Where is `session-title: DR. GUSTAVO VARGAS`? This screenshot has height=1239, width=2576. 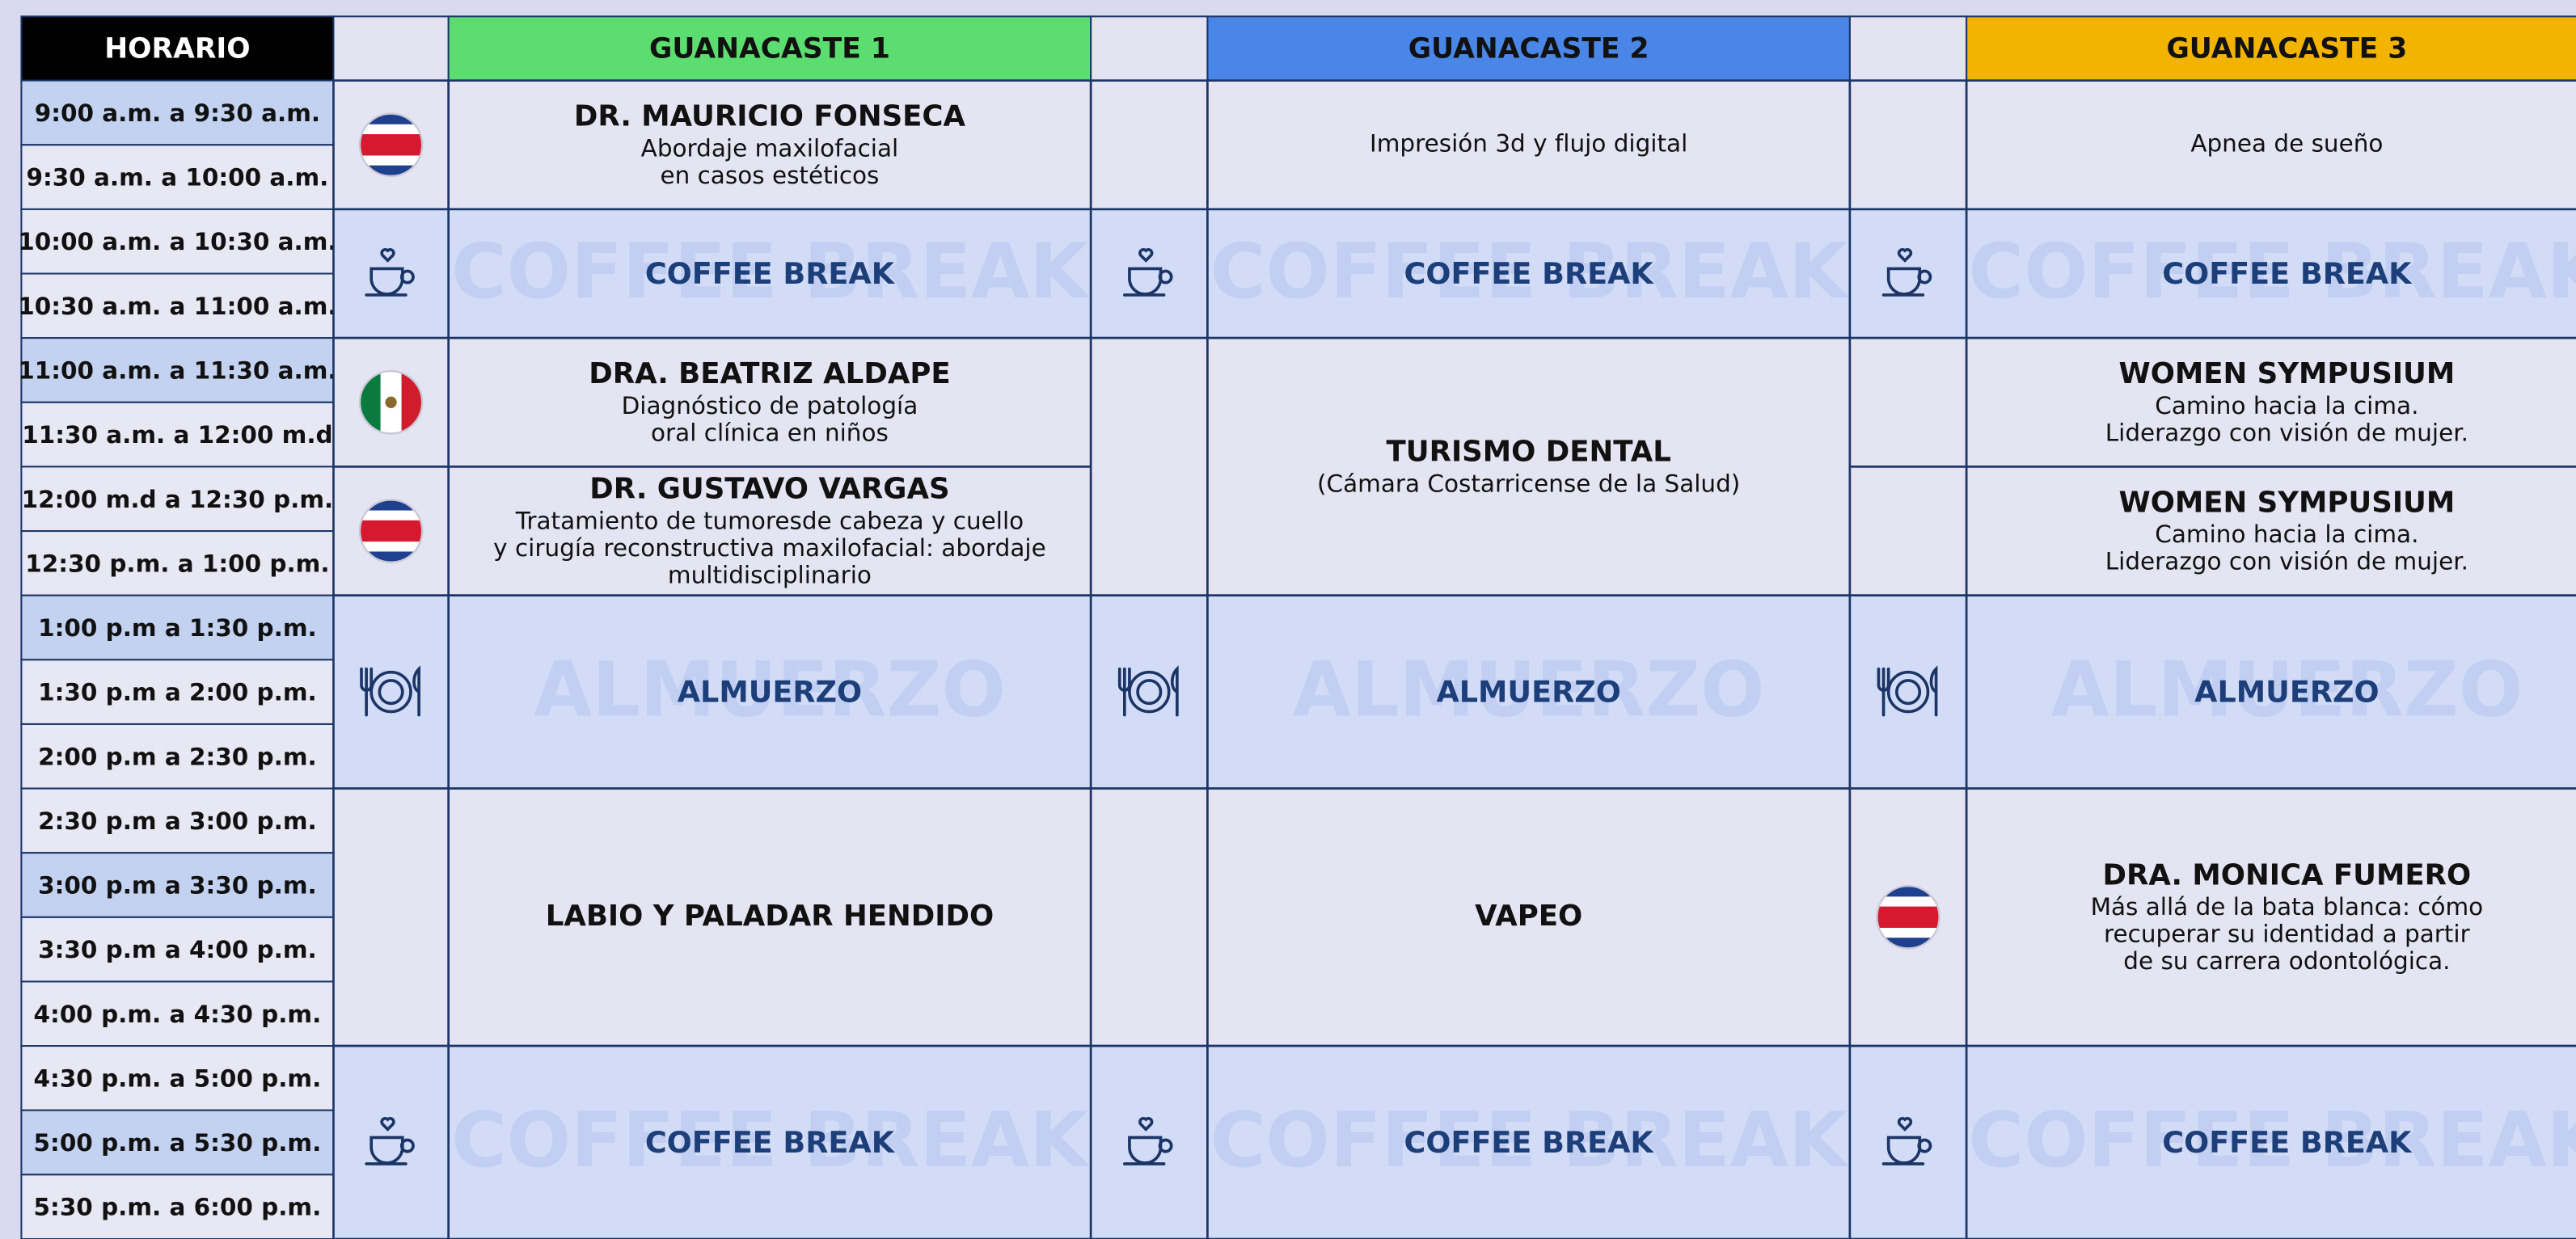 session-title: DR. GUSTAVO VARGAS is located at coordinates (769, 490).